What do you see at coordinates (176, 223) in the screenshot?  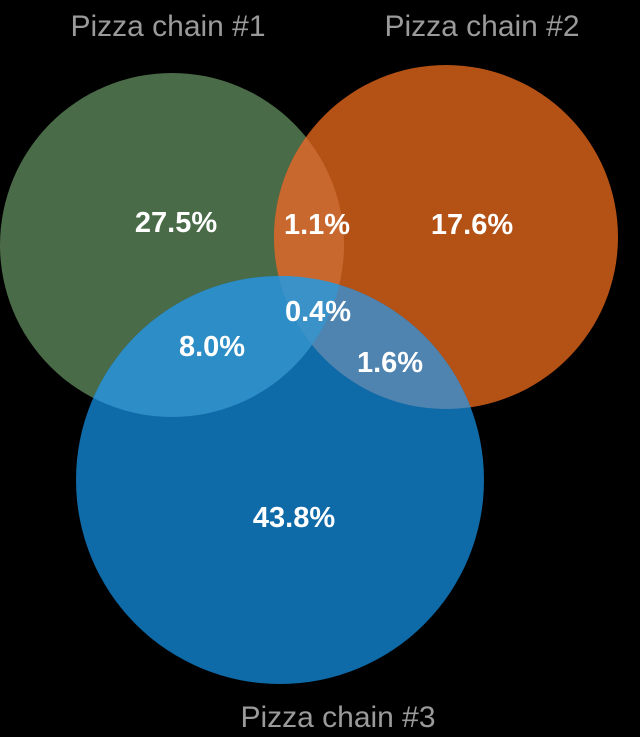 I see `region-value-chain-1-only: 27.5%` at bounding box center [176, 223].